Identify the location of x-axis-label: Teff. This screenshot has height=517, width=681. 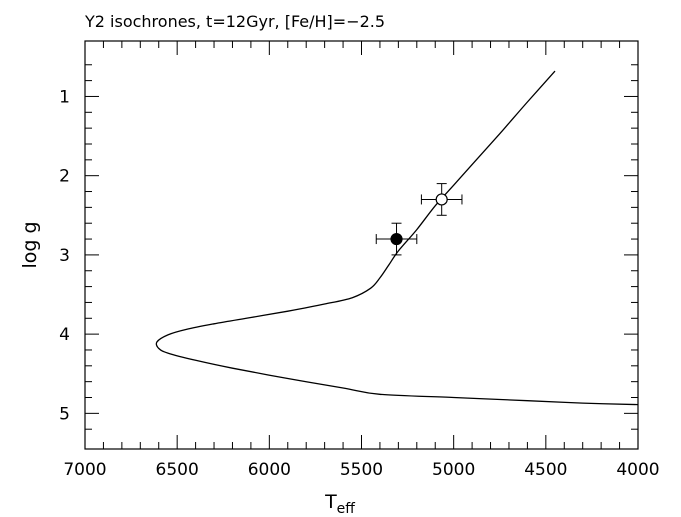
(339, 504).